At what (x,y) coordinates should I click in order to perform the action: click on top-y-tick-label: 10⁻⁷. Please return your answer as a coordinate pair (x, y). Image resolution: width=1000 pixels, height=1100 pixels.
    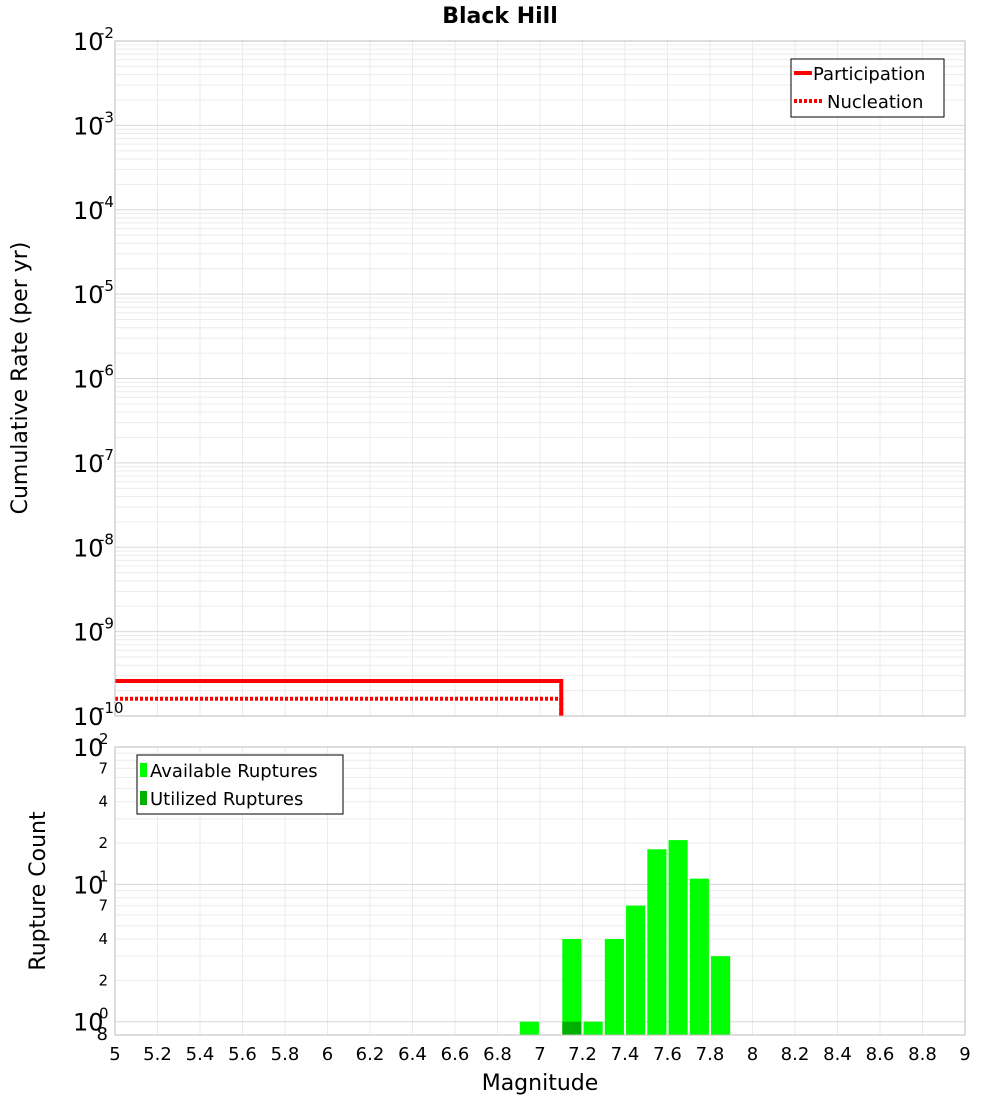
    Looking at the image, I should click on (93, 462).